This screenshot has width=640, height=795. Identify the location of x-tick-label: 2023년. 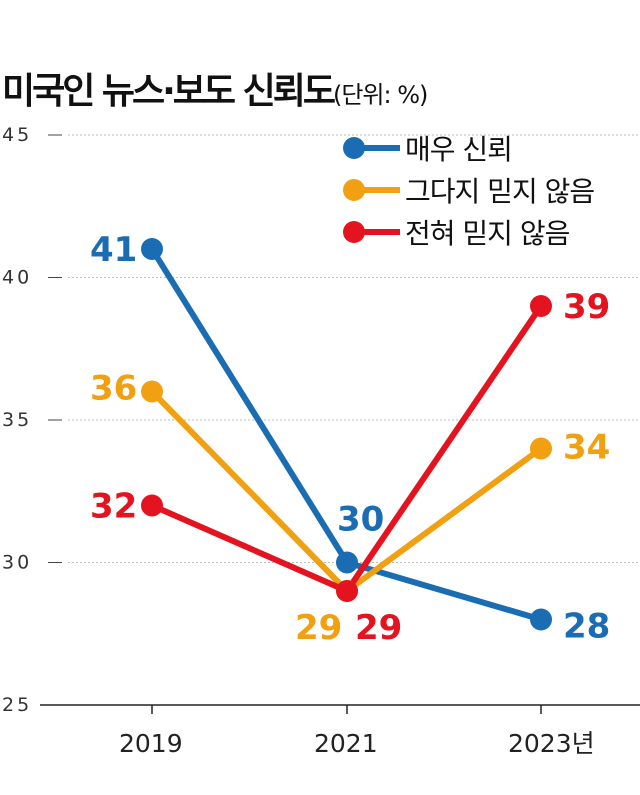
(551, 743).